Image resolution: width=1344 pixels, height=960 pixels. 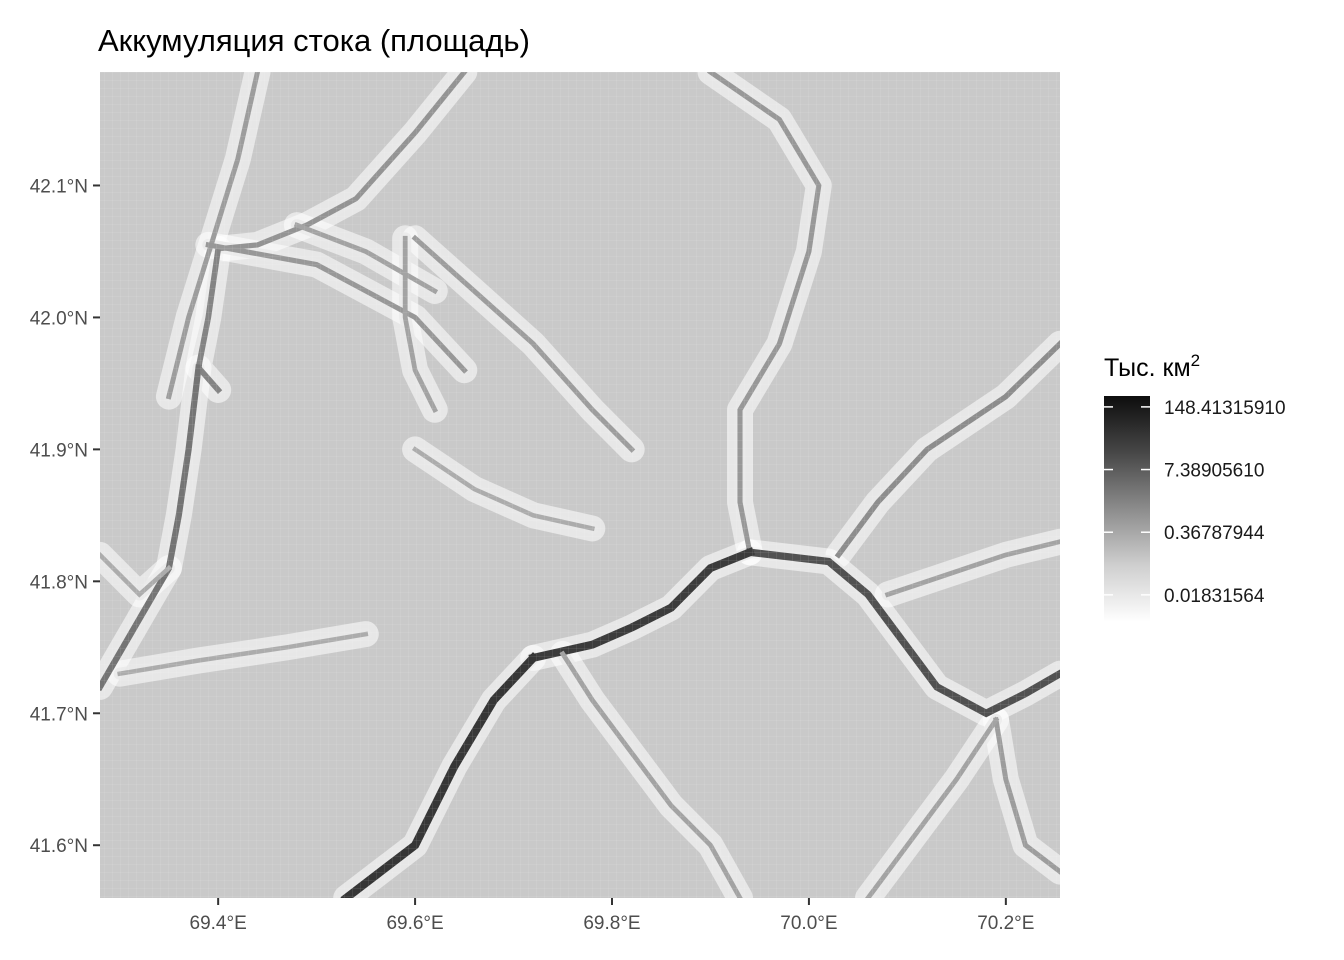 I want to click on legend-label: 0.01831564, so click(x=1214, y=596).